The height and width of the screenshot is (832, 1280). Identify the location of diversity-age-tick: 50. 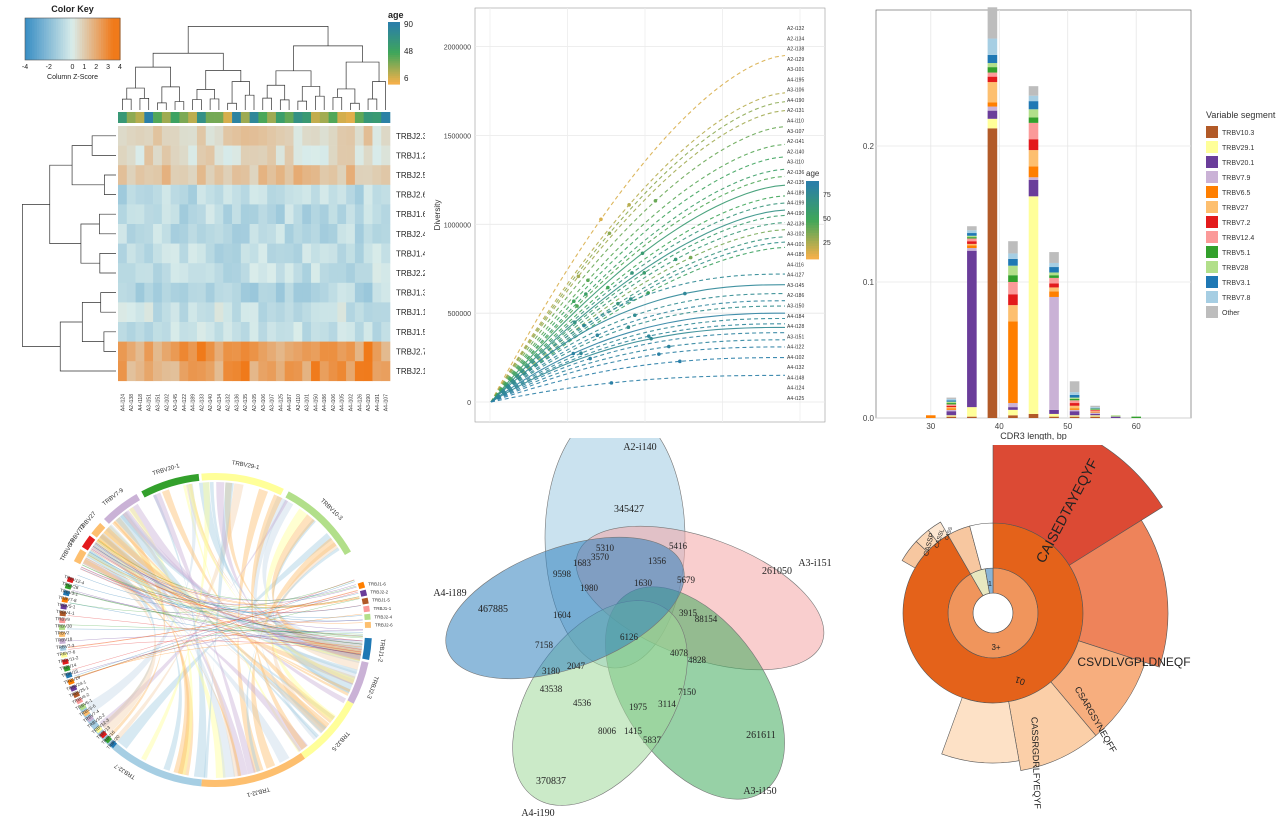
(827, 219).